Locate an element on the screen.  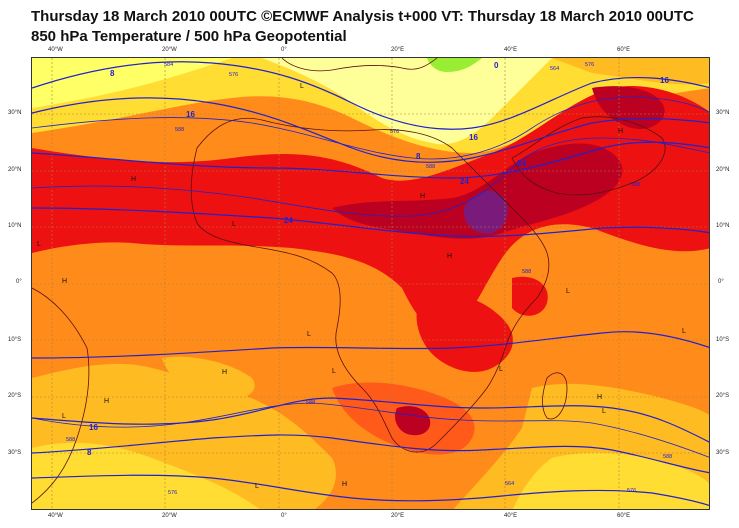
coastline-south-america is located at coordinates (61, 395).